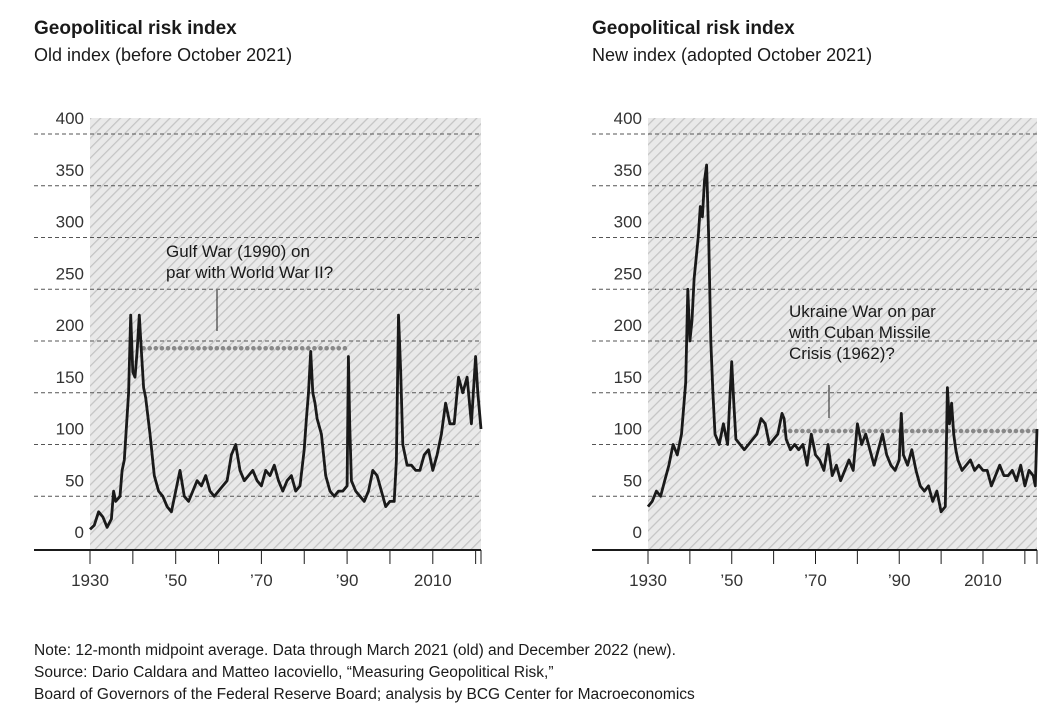 This screenshot has width=1064, height=720. I want to click on chart-2-title: Geopolitical risk index, so click(693, 28).